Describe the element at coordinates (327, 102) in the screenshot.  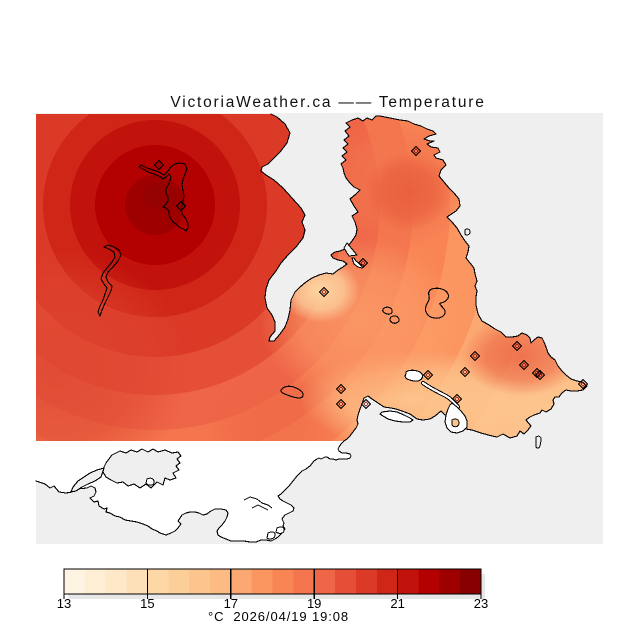
I see `svg-text:VictoriaWeather.ca —— Temperat: VictoriaWeather.ca —— Temperature` at that location.